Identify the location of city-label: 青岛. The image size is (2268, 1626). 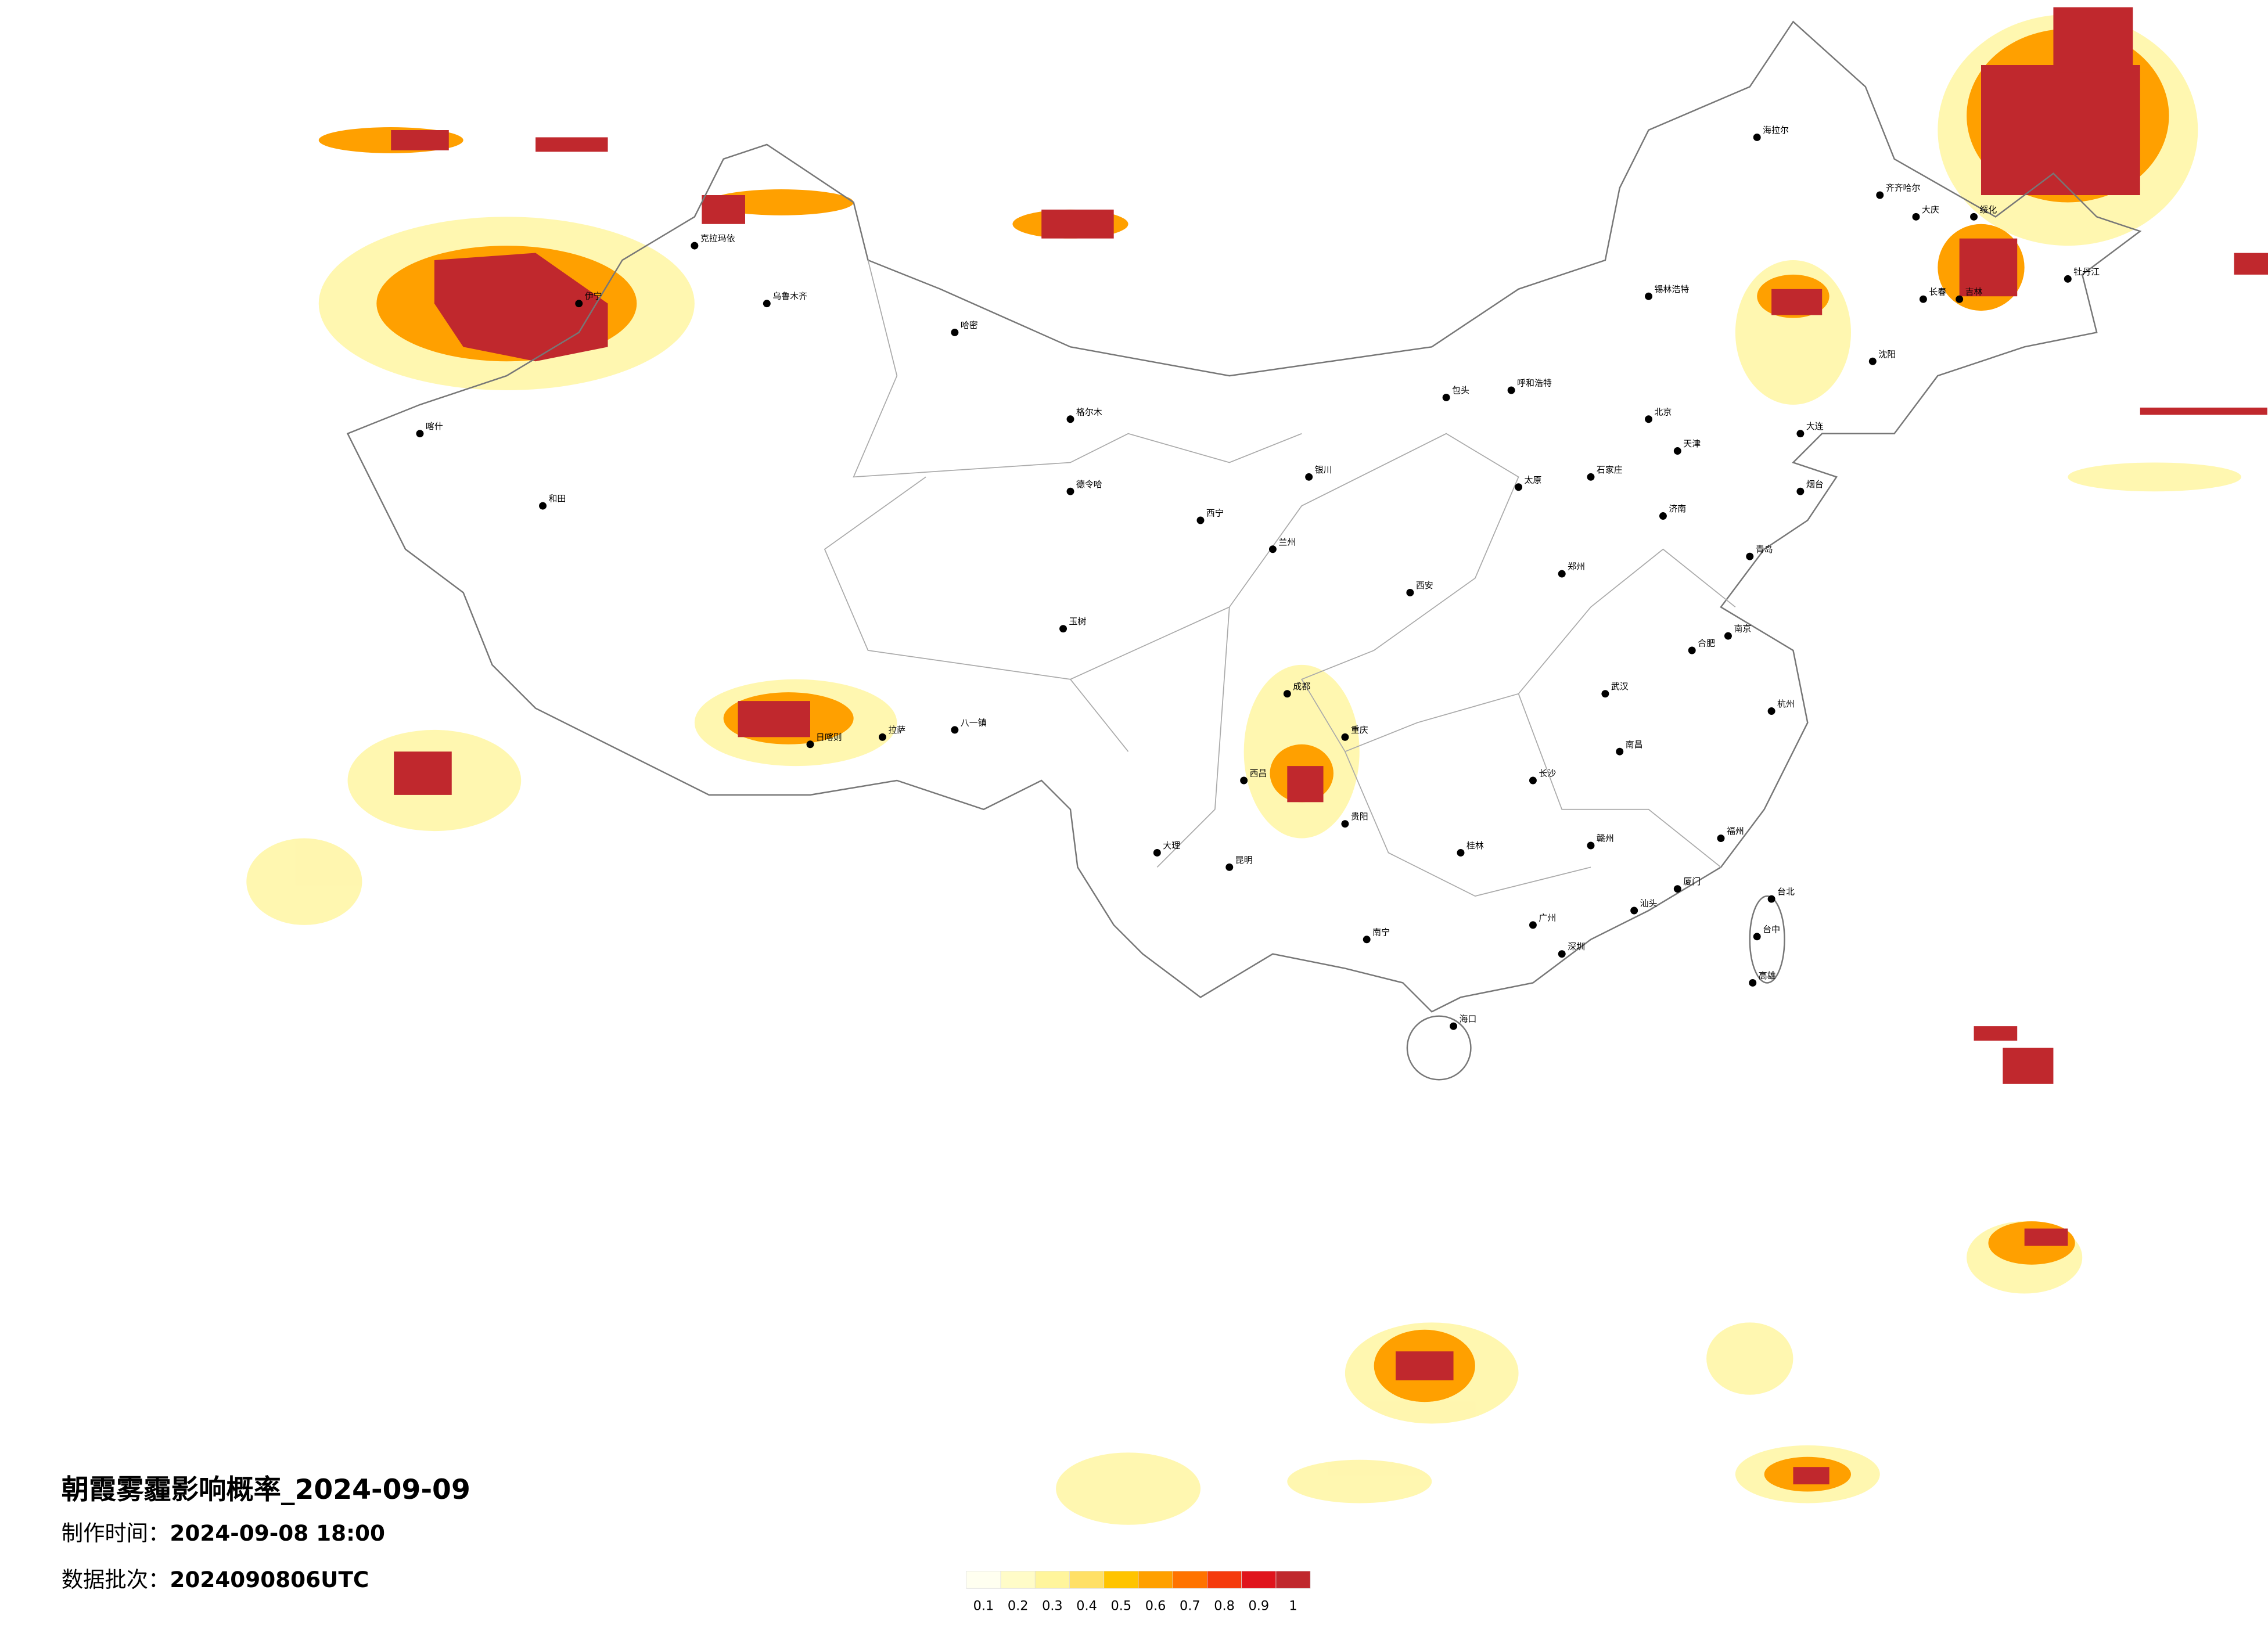
(1764, 549).